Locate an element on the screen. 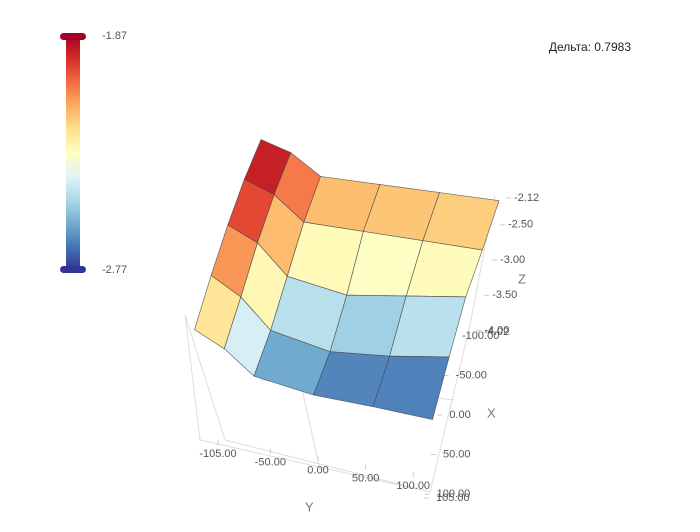 The width and height of the screenshot is (700, 532). x-tick-label: 50.00 is located at coordinates (457, 454).